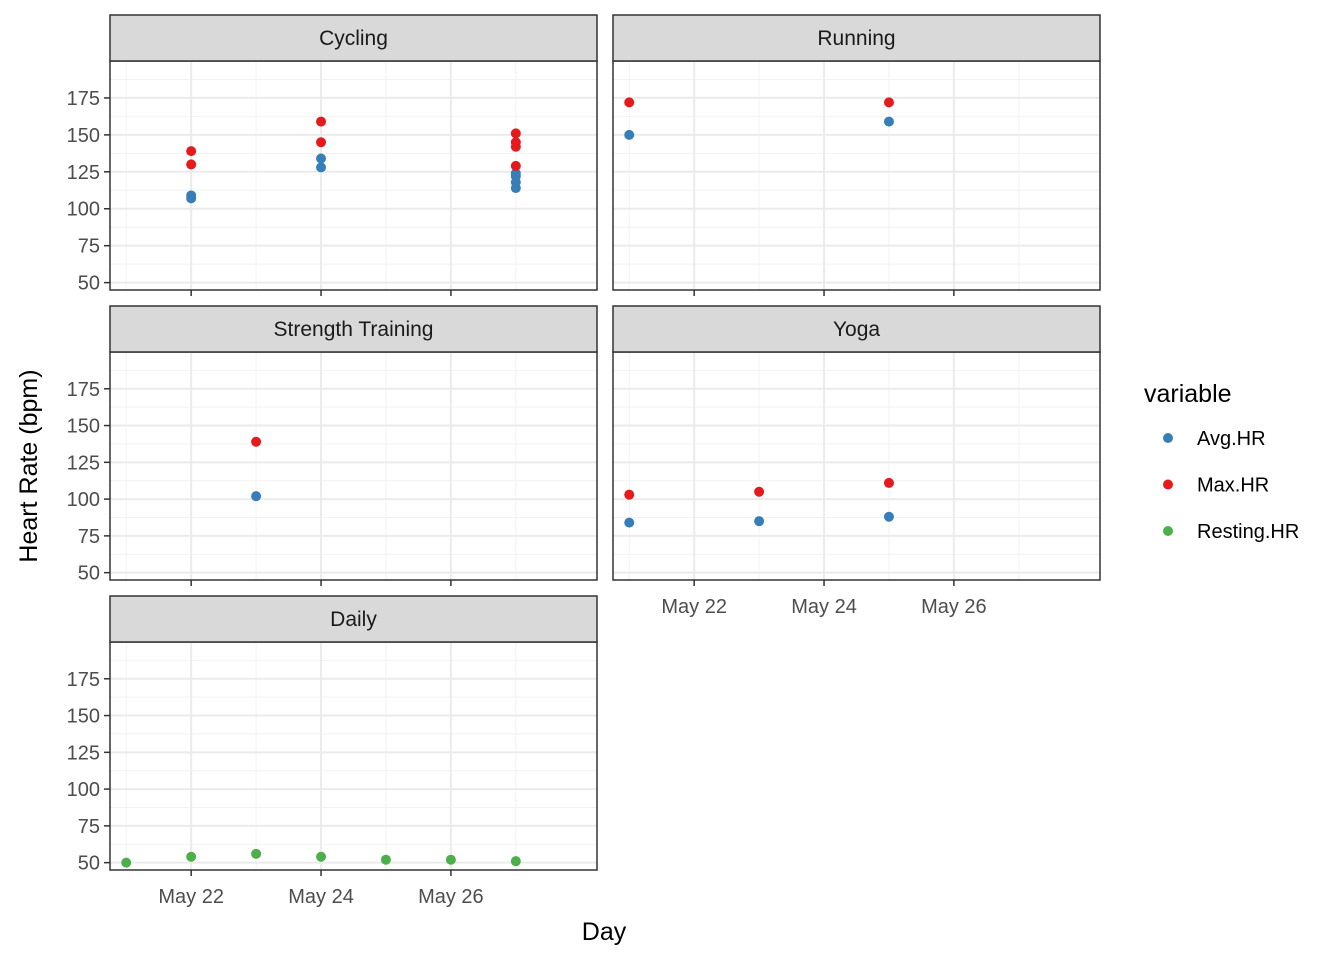 The height and width of the screenshot is (960, 1344). I want to click on strip-yoga, so click(856, 329).